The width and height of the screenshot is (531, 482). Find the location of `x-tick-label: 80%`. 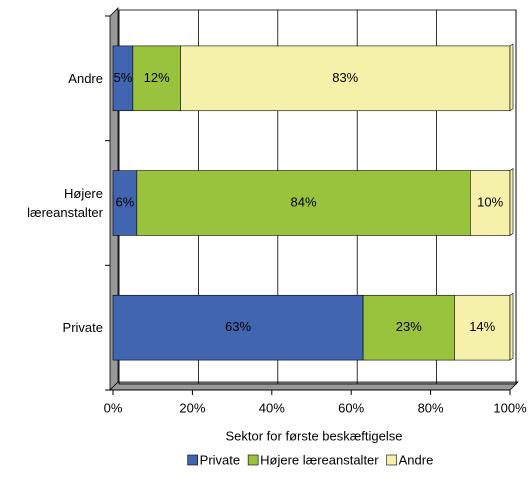

x-tick-label: 80% is located at coordinates (431, 407).